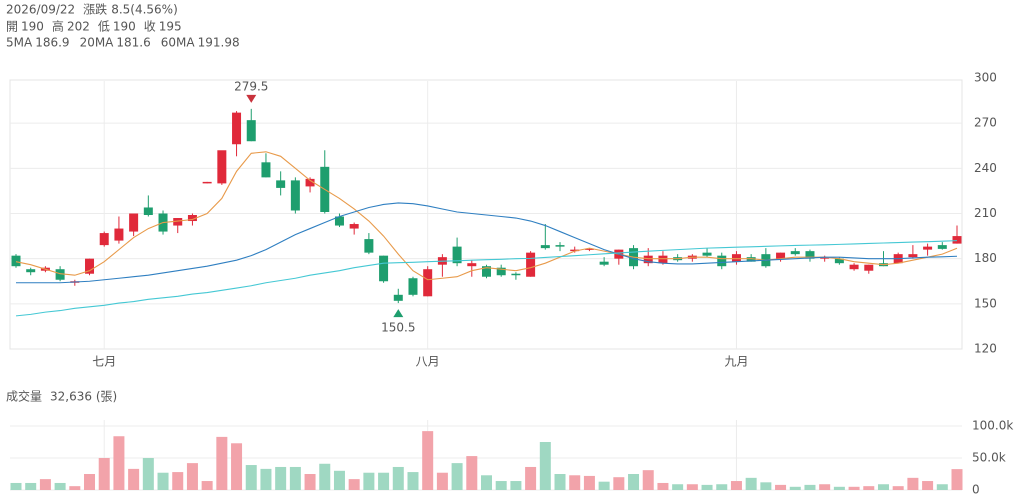 Image resolution: width=1019 pixels, height=502 pixels. I want to click on header-text: 60MA, so click(178, 43).